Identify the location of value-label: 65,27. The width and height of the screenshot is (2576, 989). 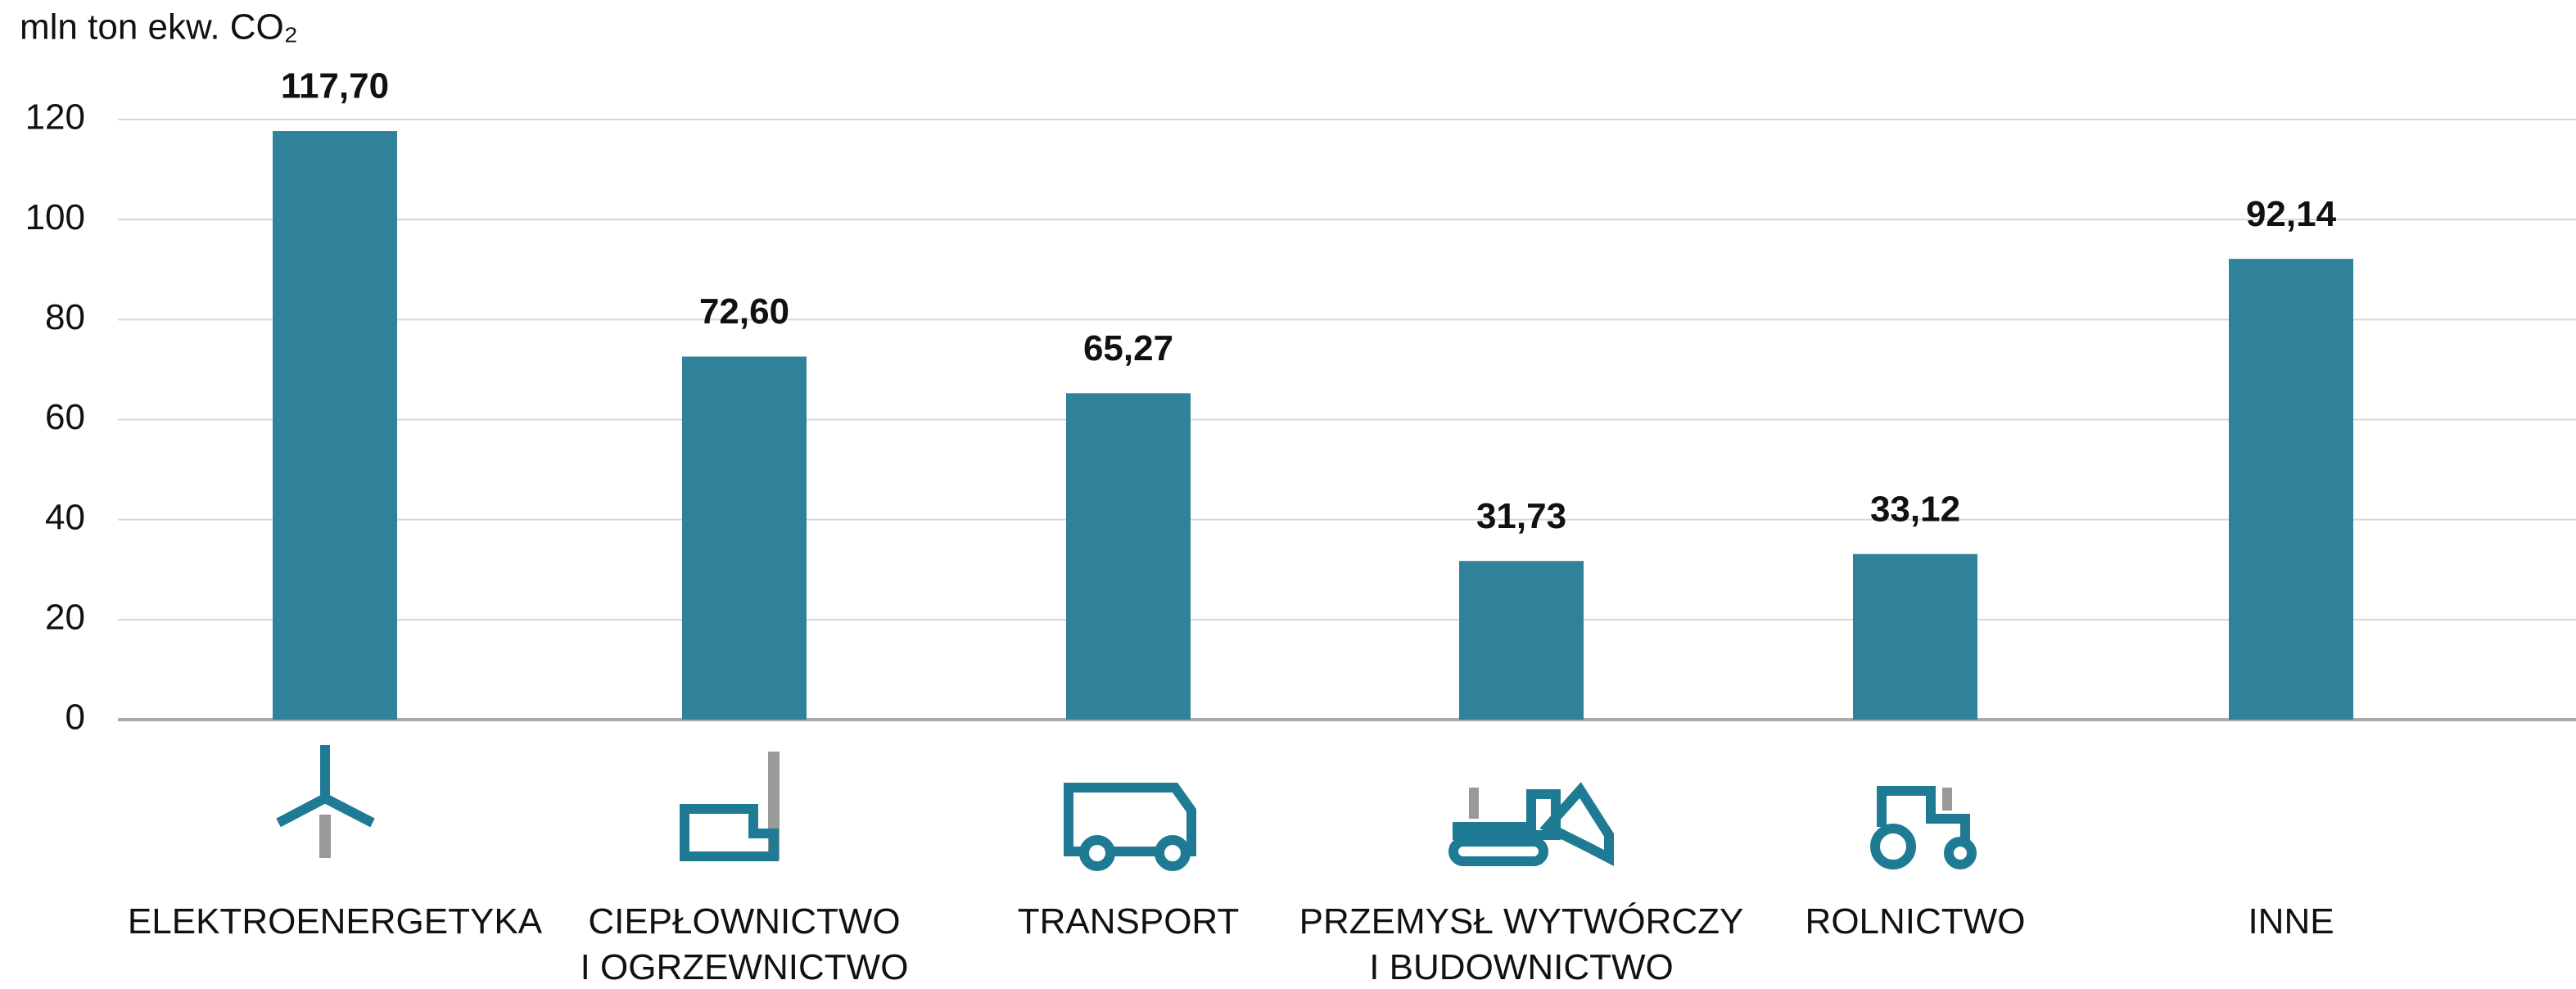
(1128, 348).